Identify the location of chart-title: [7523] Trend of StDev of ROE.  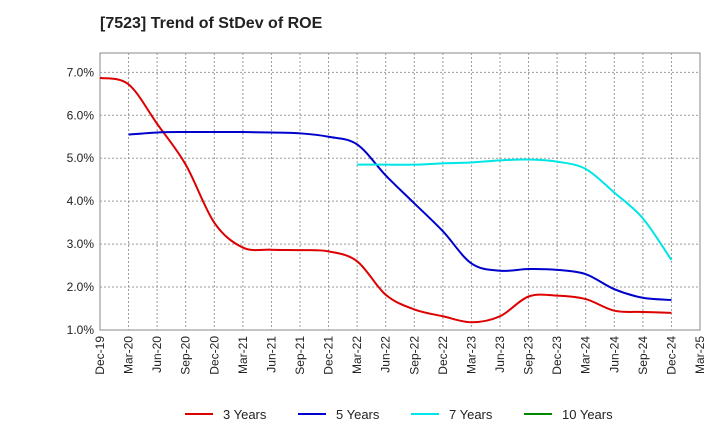
(211, 23).